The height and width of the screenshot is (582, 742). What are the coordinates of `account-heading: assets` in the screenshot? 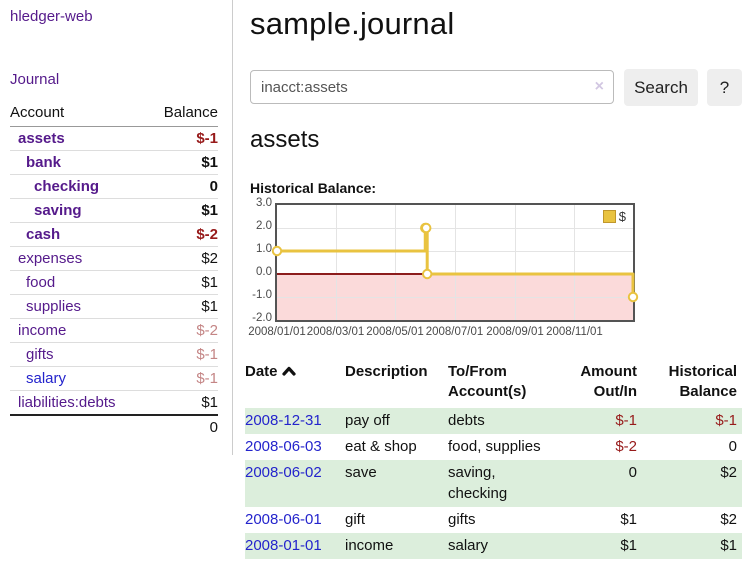 It's located at (285, 139).